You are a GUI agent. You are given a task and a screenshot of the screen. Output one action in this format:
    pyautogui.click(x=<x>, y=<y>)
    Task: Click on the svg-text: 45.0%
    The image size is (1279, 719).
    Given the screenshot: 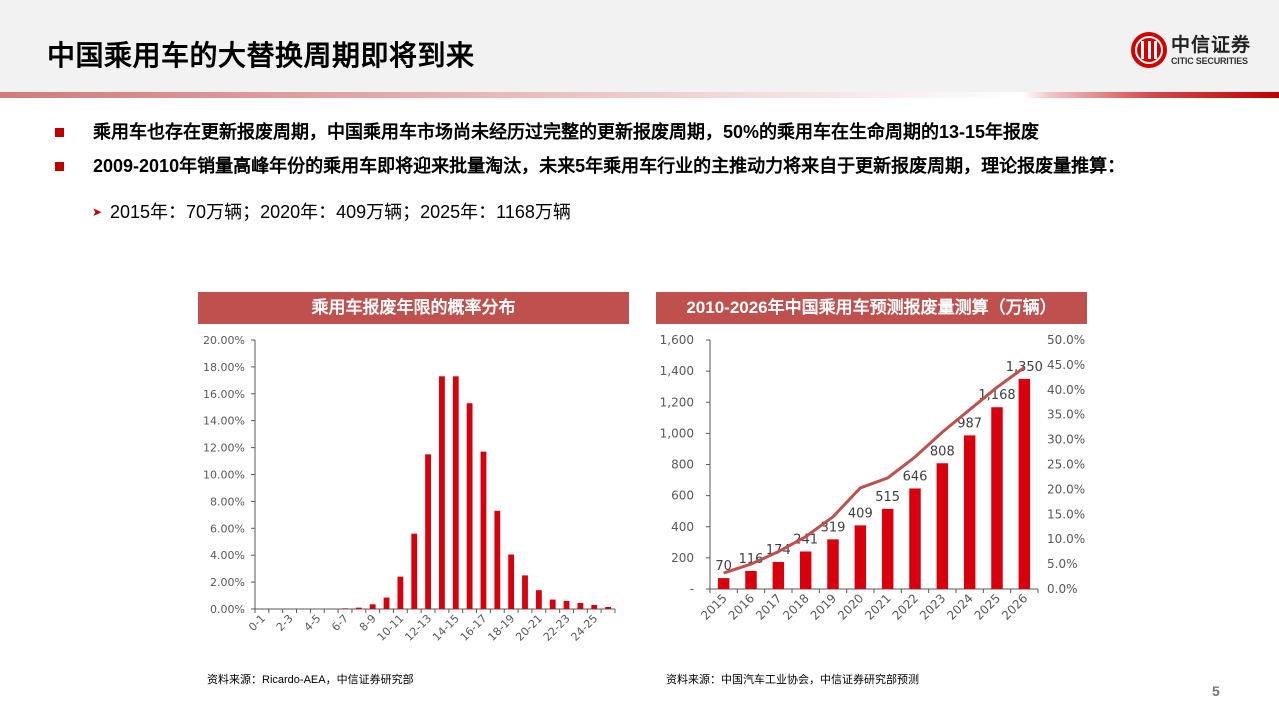 What is the action you would take?
    pyautogui.click(x=1066, y=365)
    